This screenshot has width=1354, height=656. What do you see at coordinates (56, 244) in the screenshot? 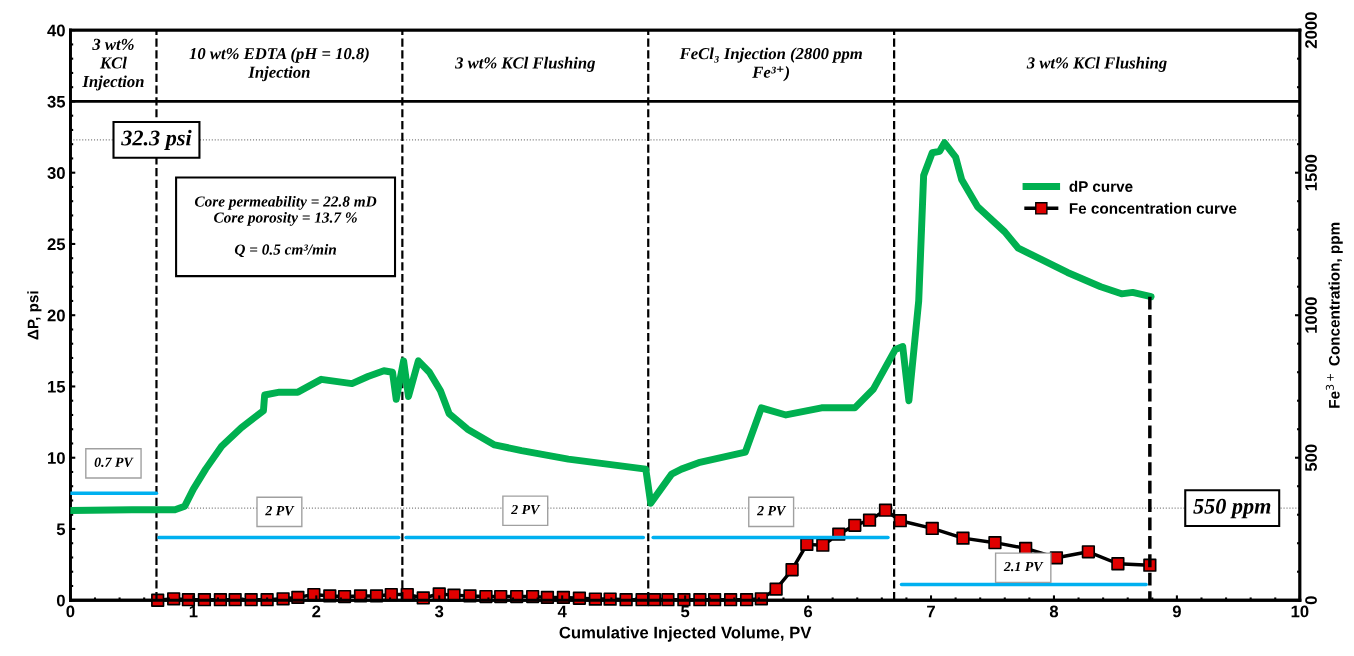
I see `y-tick-label: 25` at bounding box center [56, 244].